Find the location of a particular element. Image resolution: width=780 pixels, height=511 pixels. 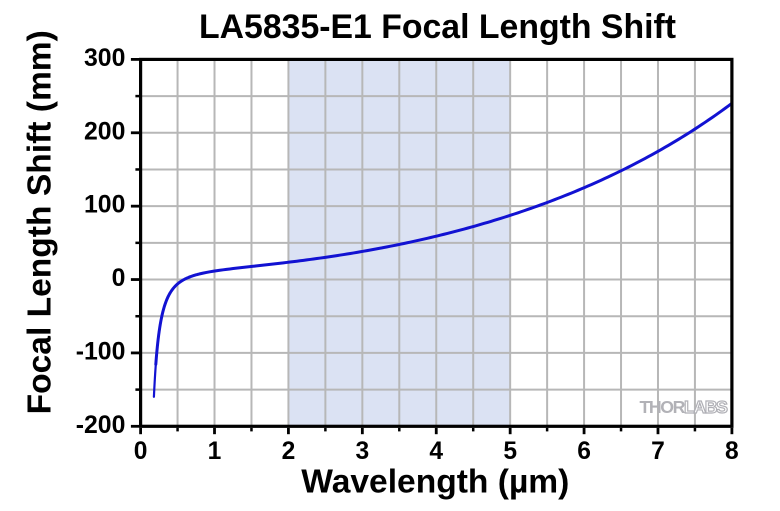

svg-text: 5 is located at coordinates (510, 451).